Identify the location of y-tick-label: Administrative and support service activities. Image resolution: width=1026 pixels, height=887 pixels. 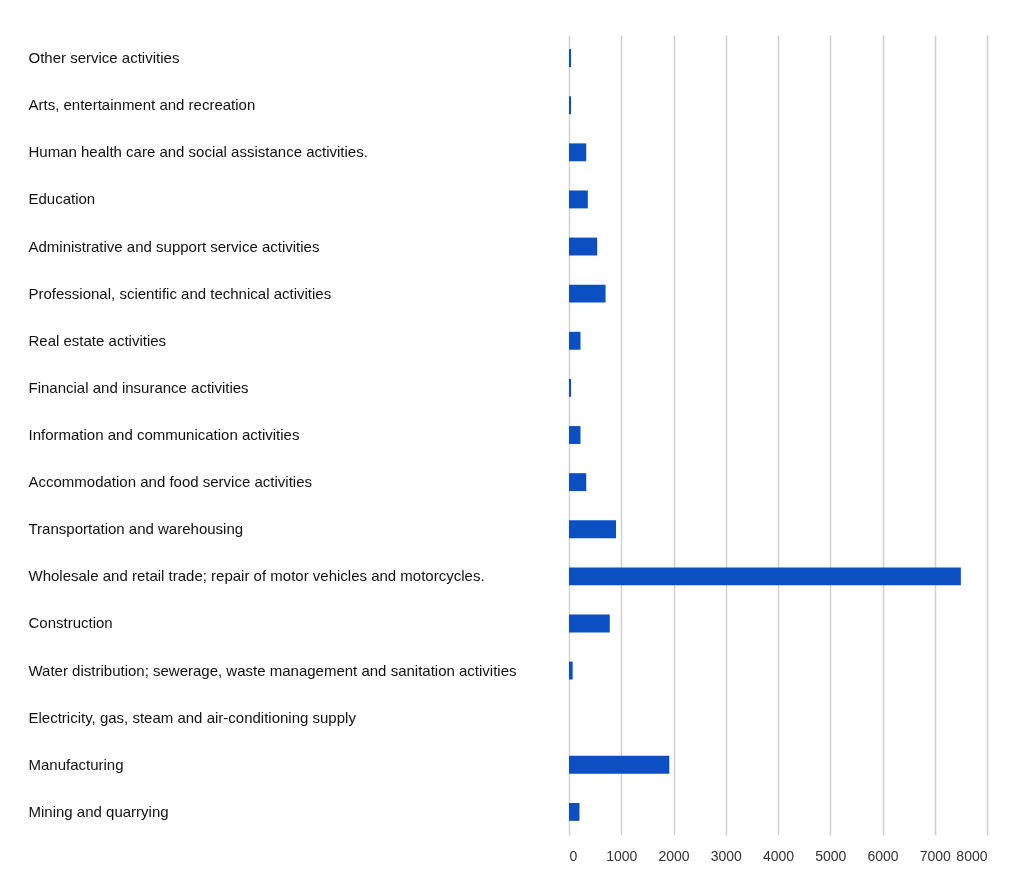
(174, 246).